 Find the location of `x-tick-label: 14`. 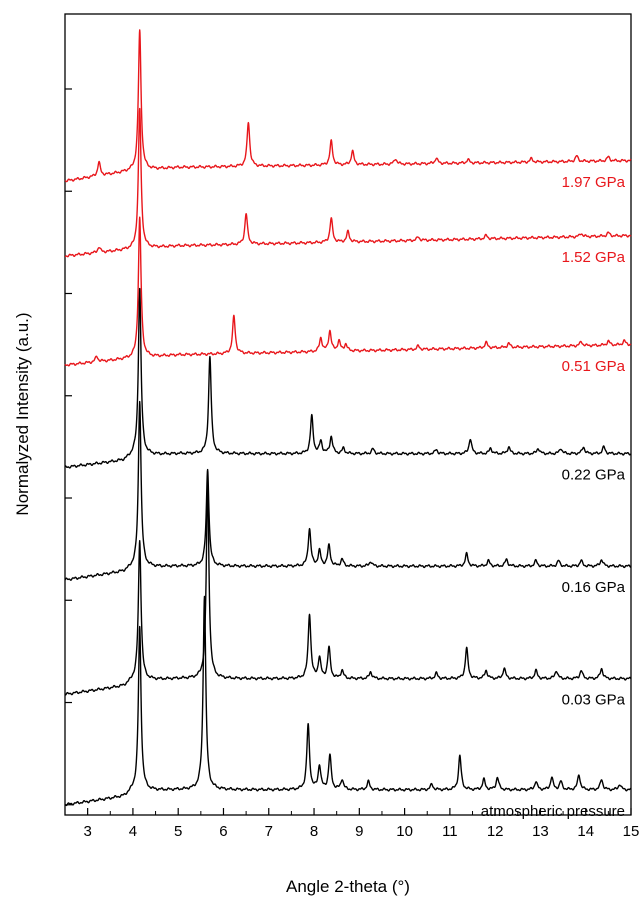

x-tick-label: 14 is located at coordinates (585, 831).